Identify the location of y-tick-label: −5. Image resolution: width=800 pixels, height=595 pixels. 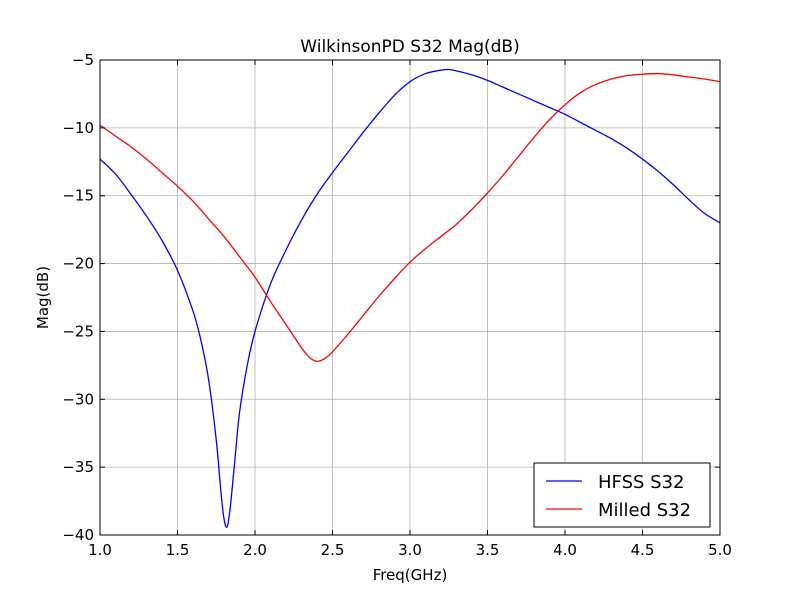
(83, 60).